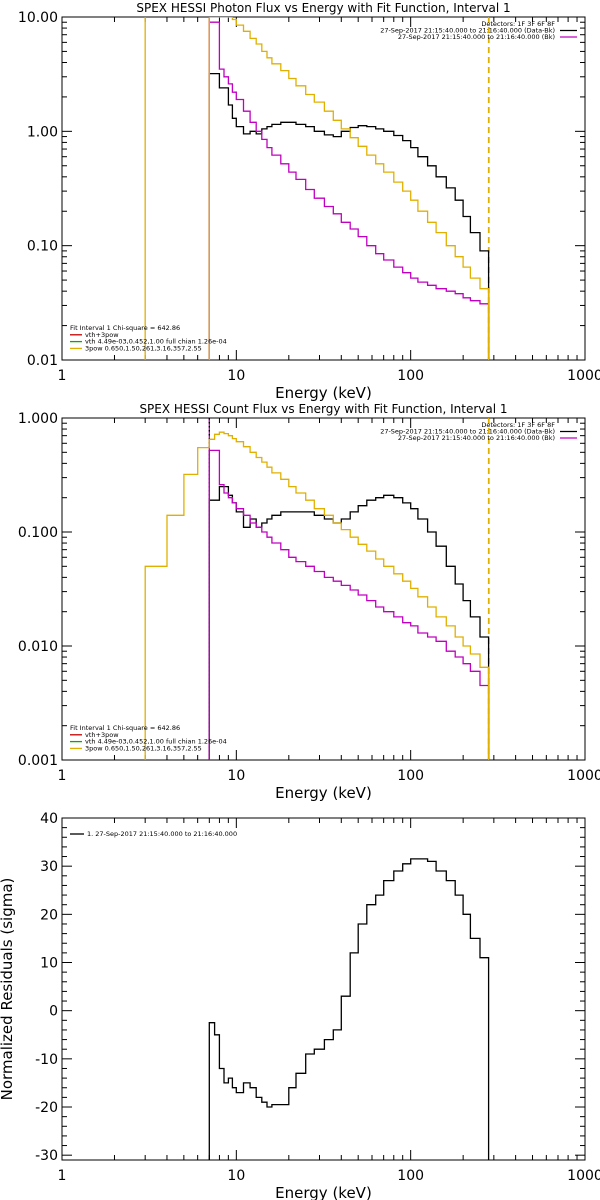 This screenshot has width=600, height=1200. I want to click on y-tick-label: 40, so click(49, 819).